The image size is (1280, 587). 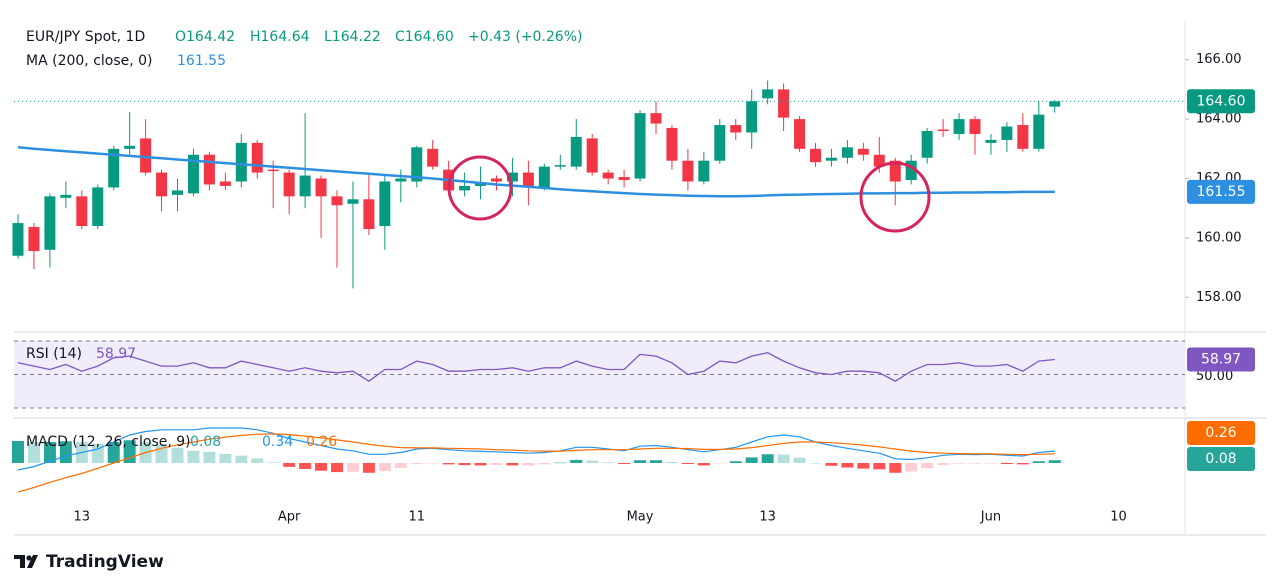 What do you see at coordinates (201, 61) in the screenshot?
I see `ma-value: 161.55` at bounding box center [201, 61].